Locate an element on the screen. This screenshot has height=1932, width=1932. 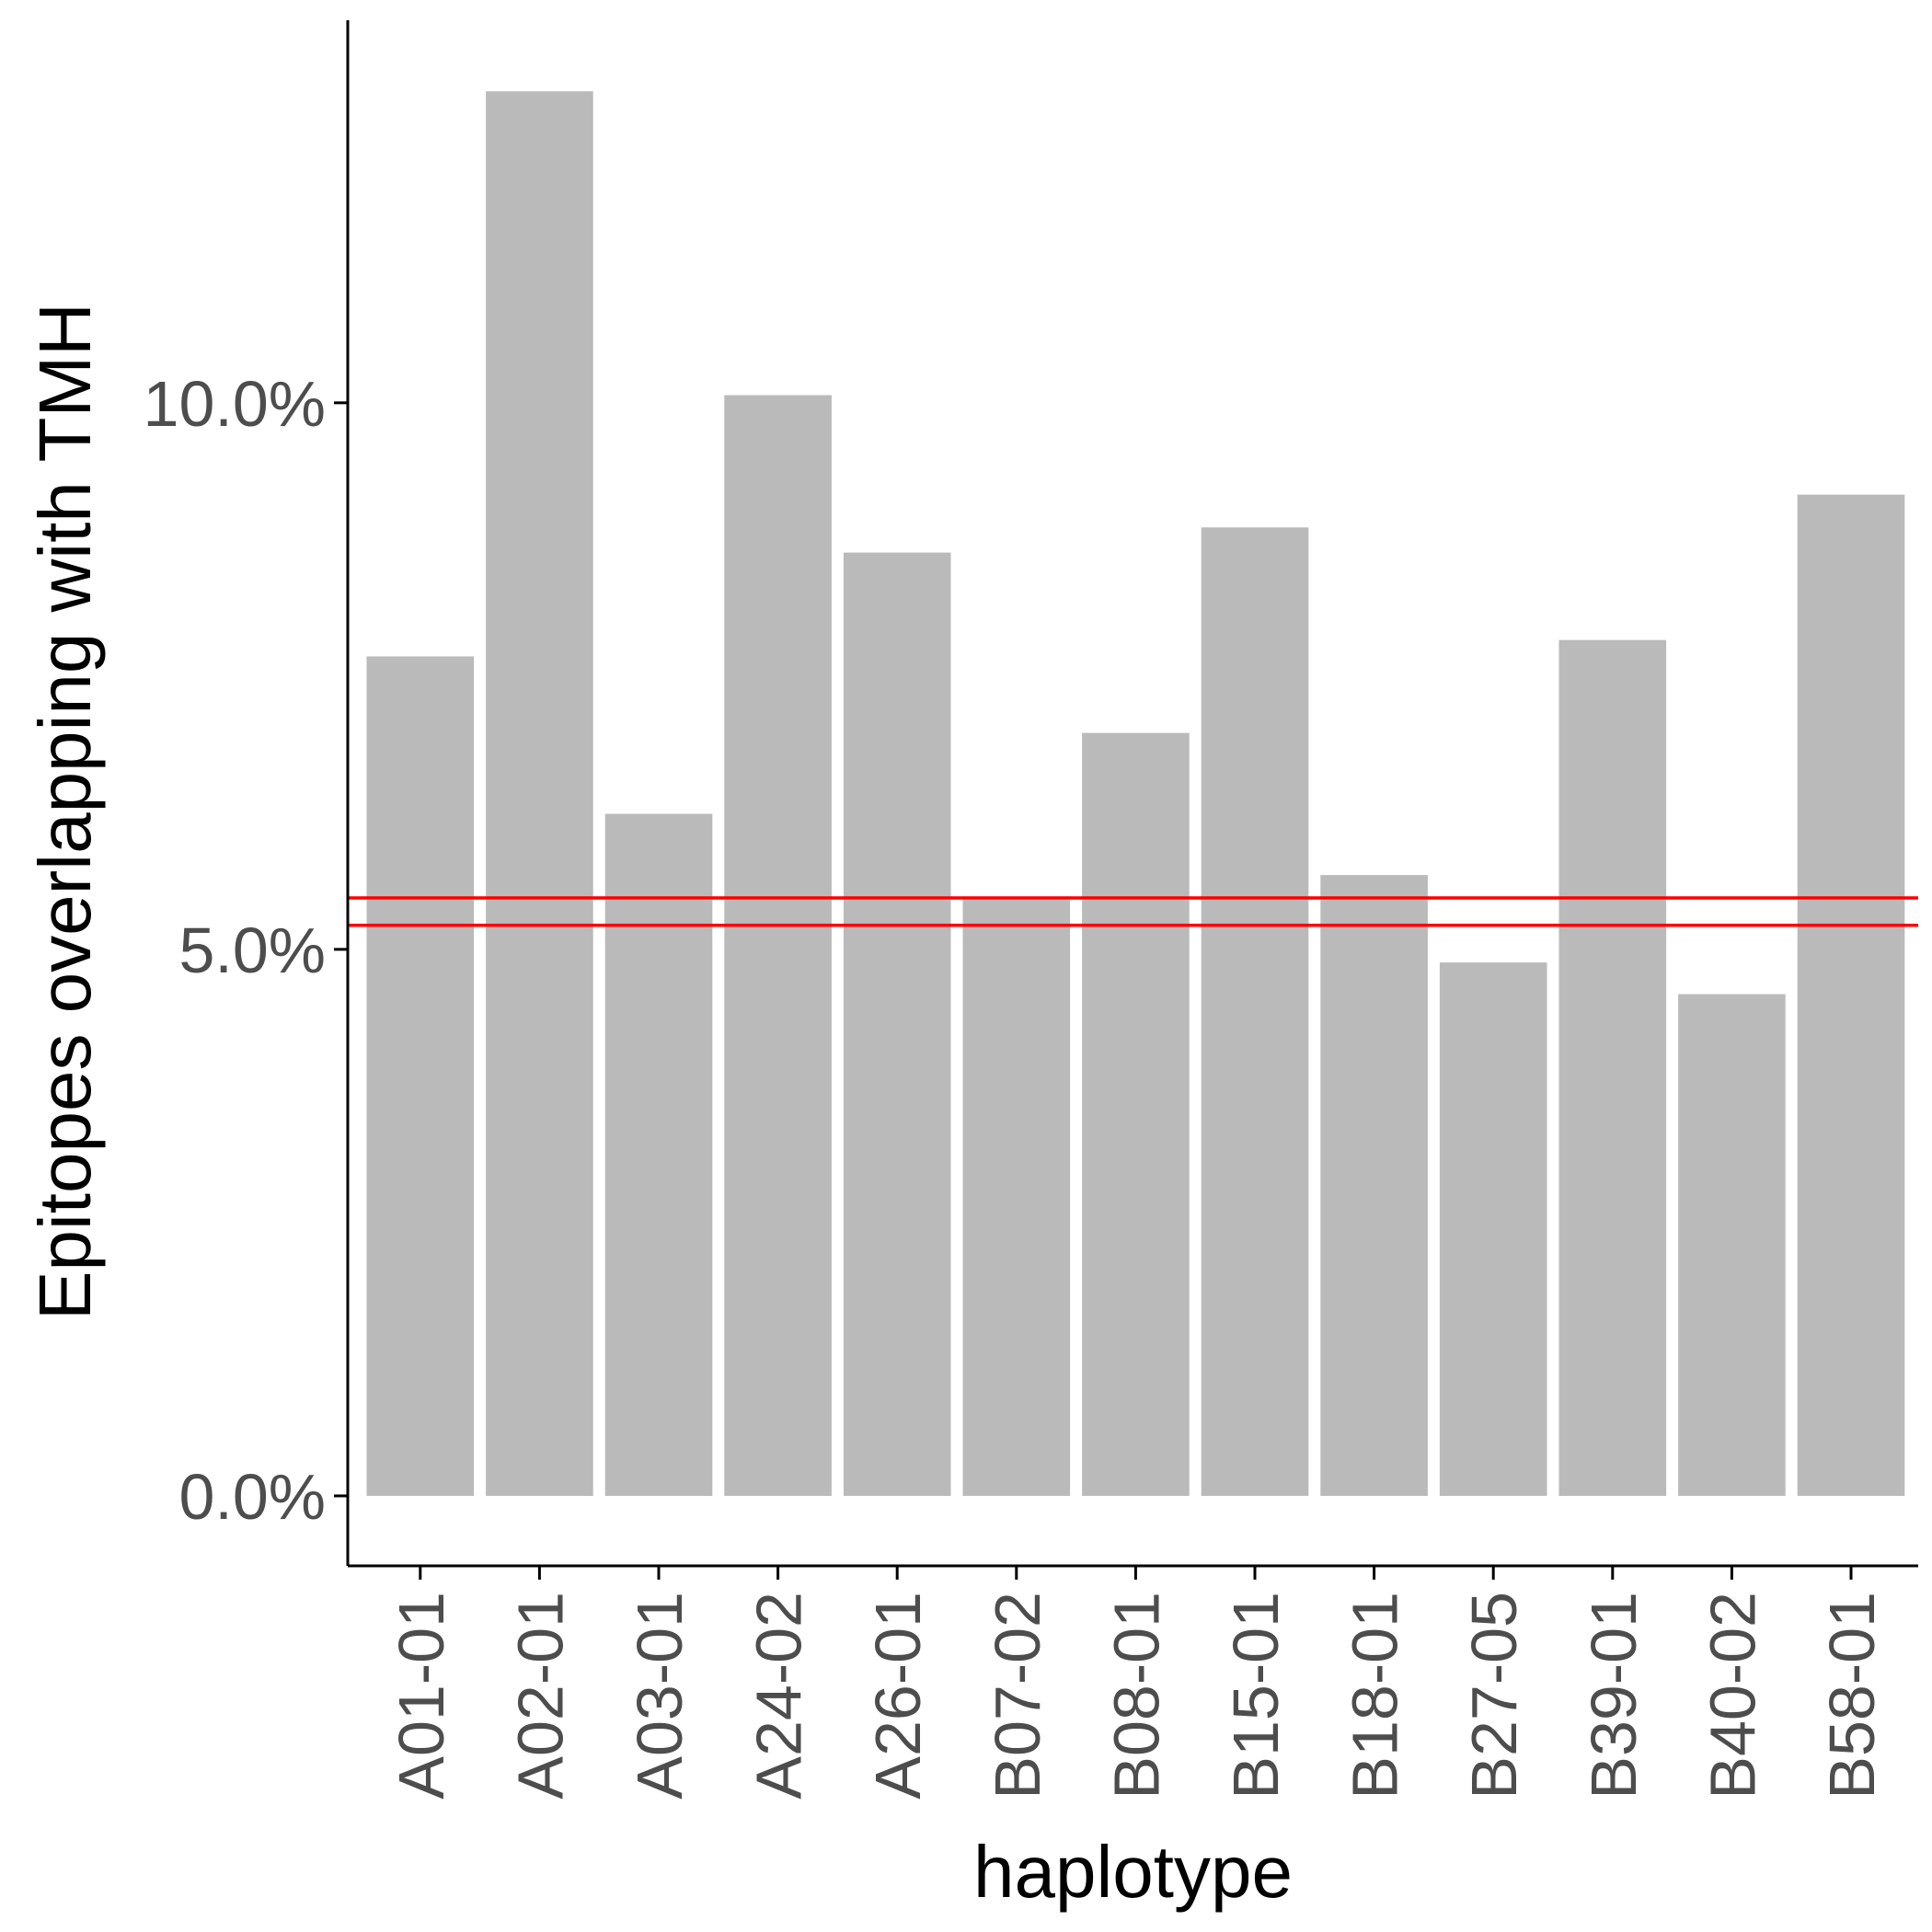
x-tick-label-a24-02: A24-02 is located at coordinates (779, 1696).